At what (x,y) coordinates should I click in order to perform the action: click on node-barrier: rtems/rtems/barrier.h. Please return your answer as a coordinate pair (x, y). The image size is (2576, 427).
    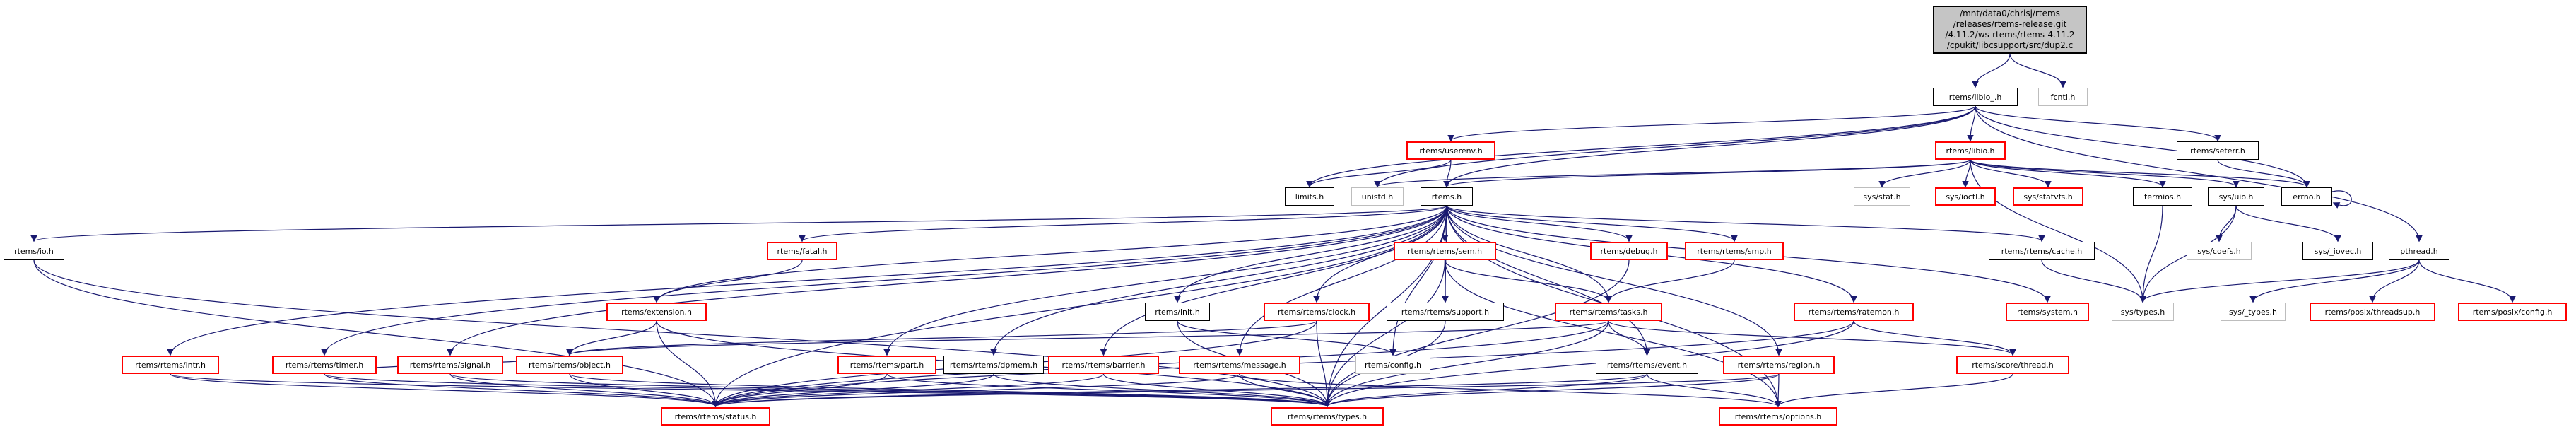
    Looking at the image, I should click on (1103, 365).